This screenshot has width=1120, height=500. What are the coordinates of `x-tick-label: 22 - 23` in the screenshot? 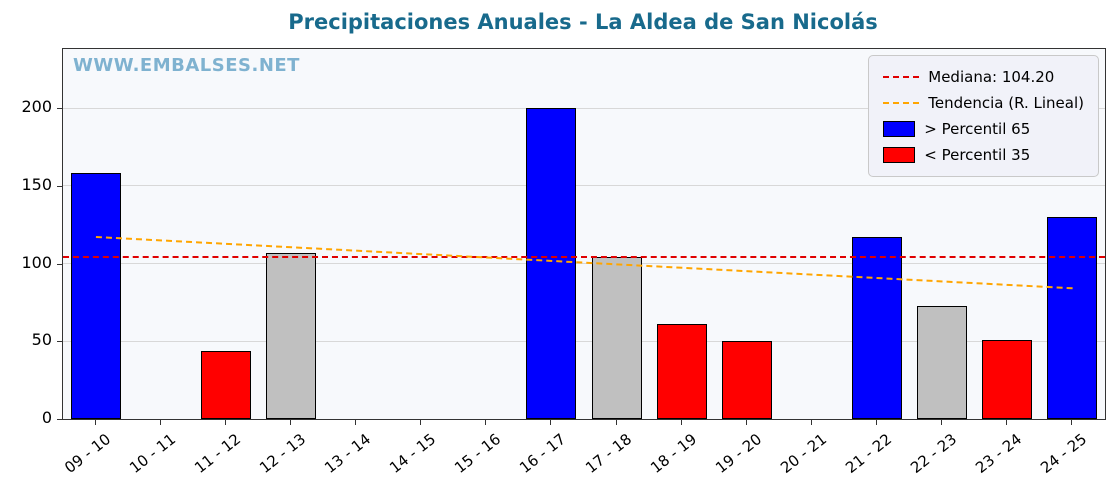 It's located at (934, 453).